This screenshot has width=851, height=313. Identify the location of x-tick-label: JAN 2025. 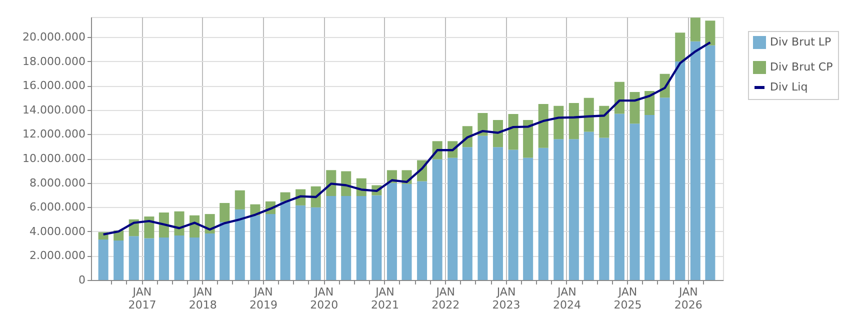
(628, 299).